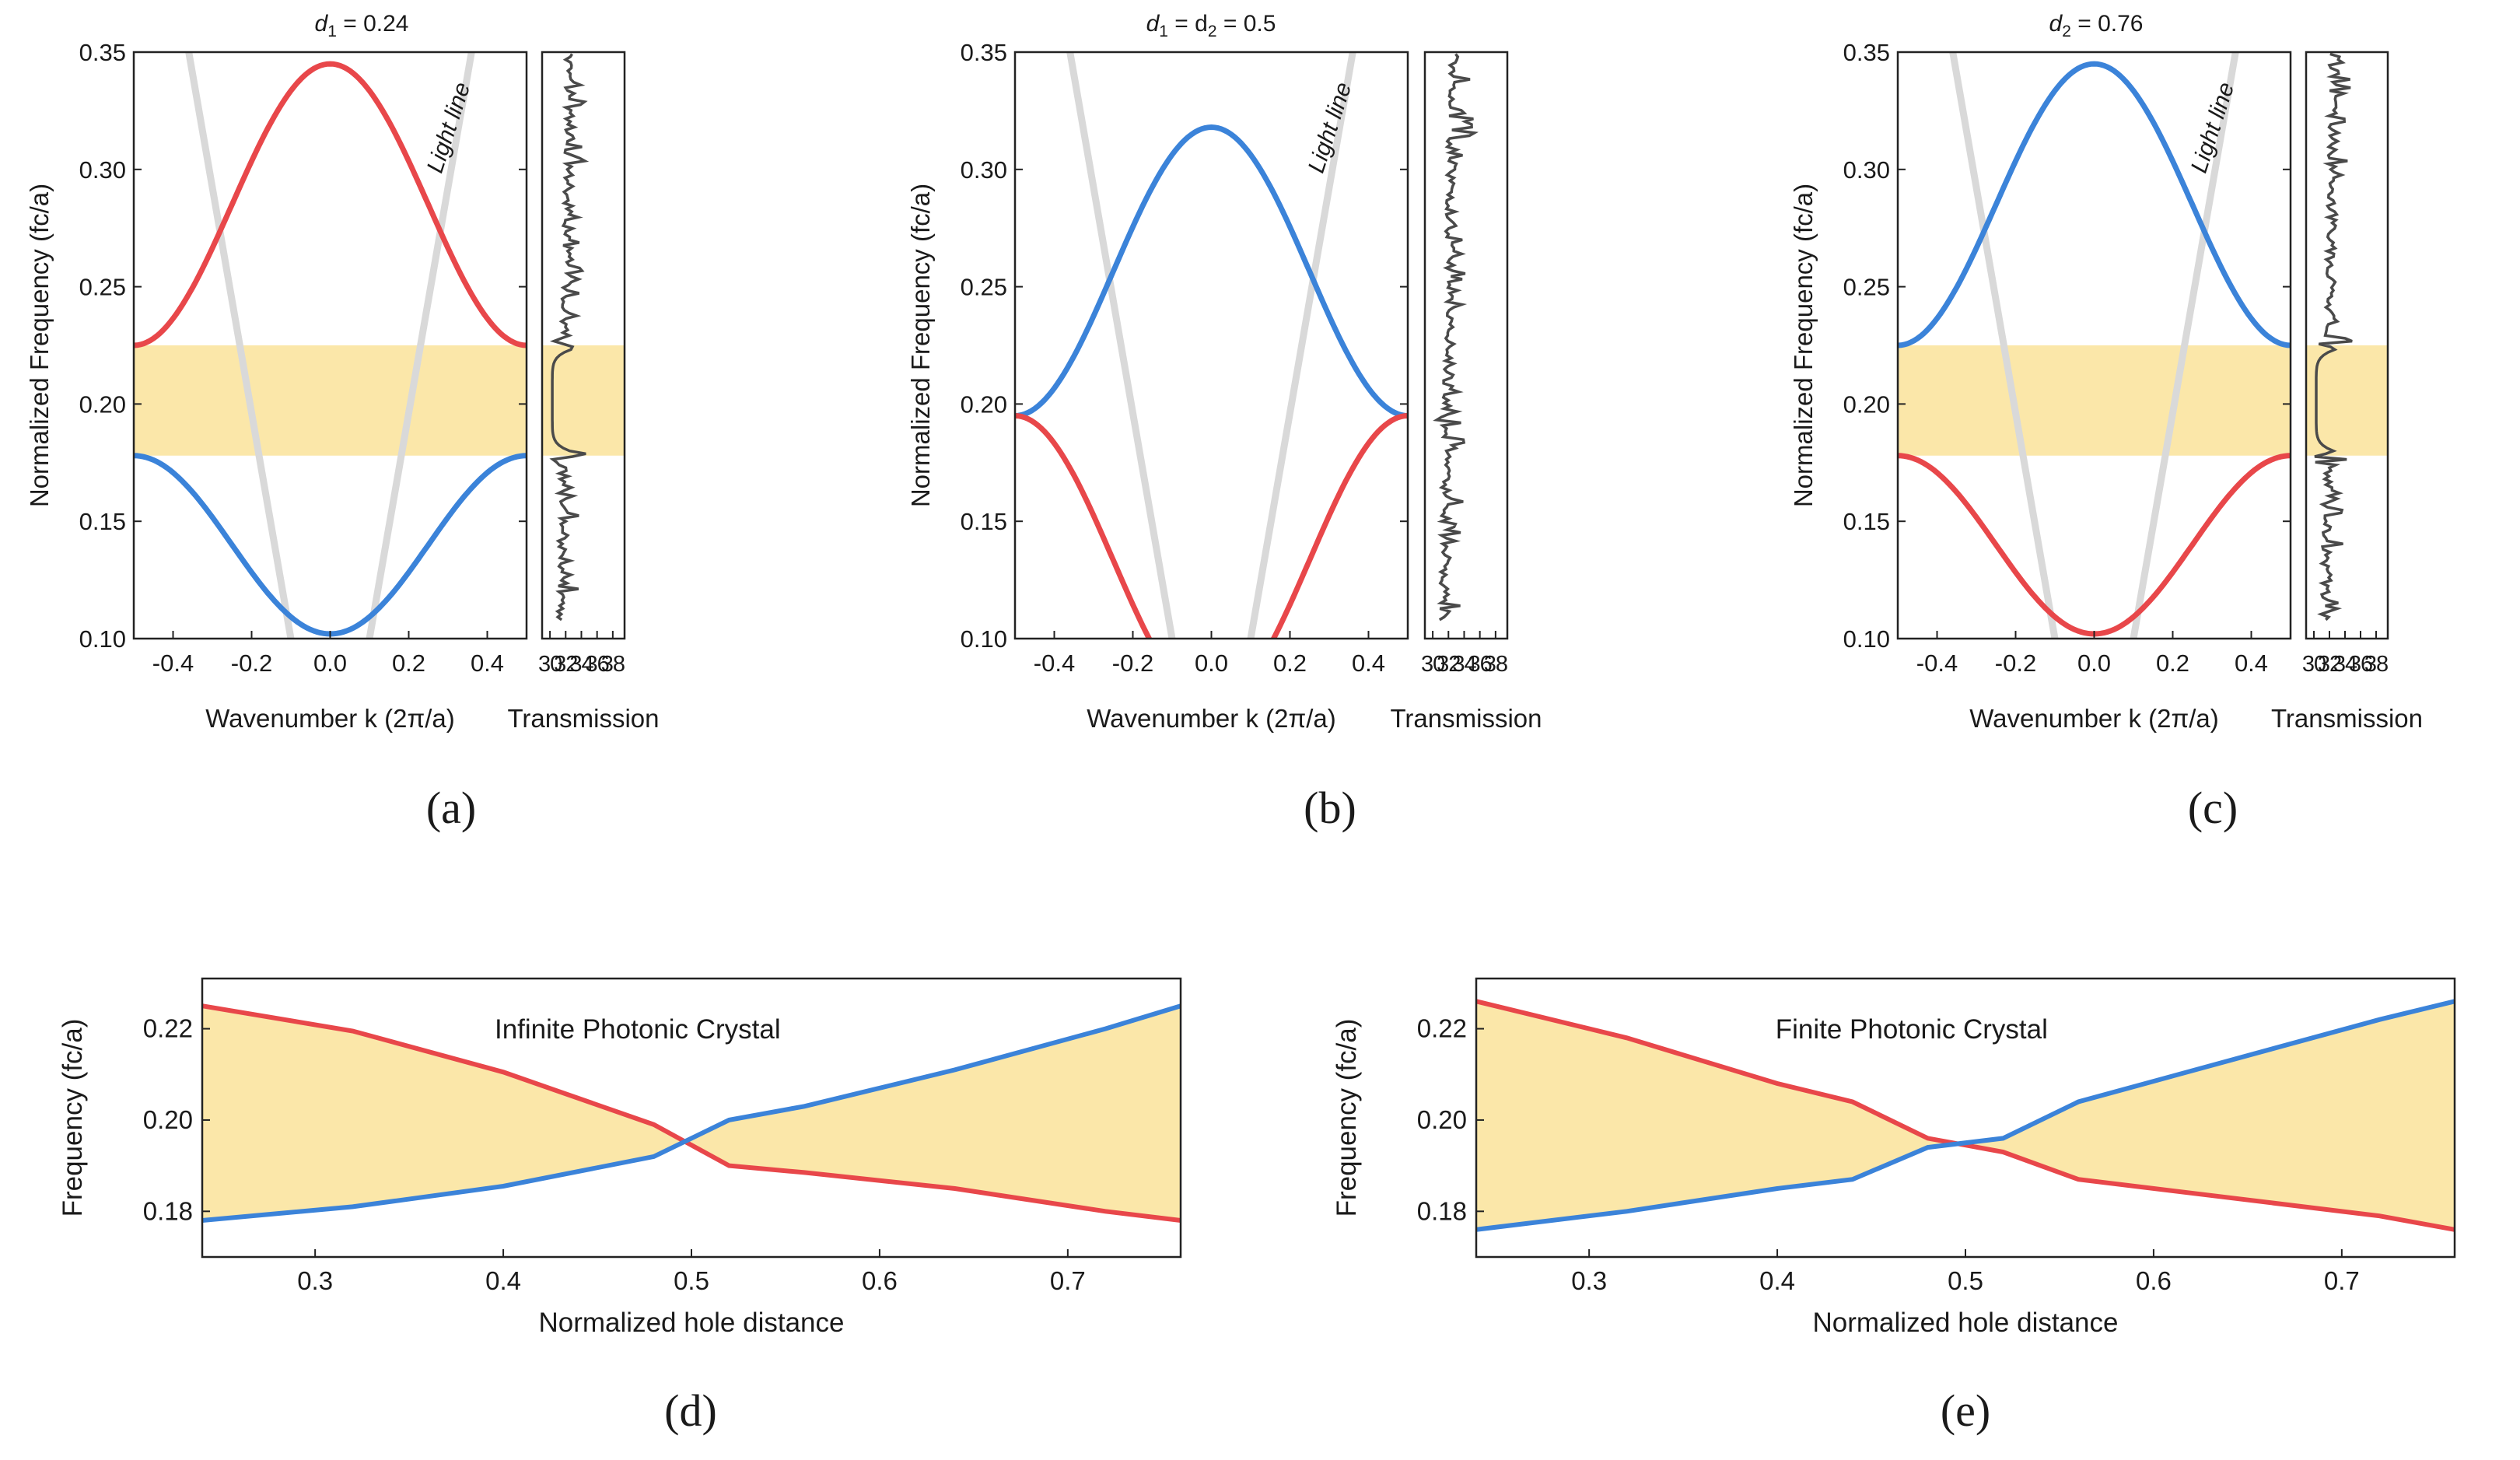  What do you see at coordinates (2066, 32) in the screenshot?
I see `title-sub: 2` at bounding box center [2066, 32].